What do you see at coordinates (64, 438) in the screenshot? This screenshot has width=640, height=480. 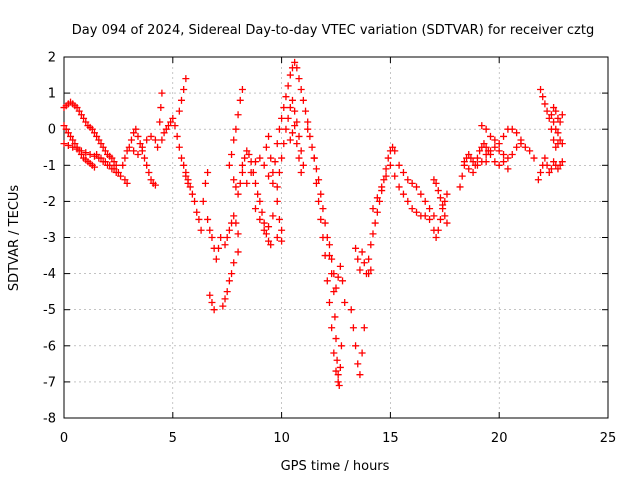 I see `x-tick-label: 0` at bounding box center [64, 438].